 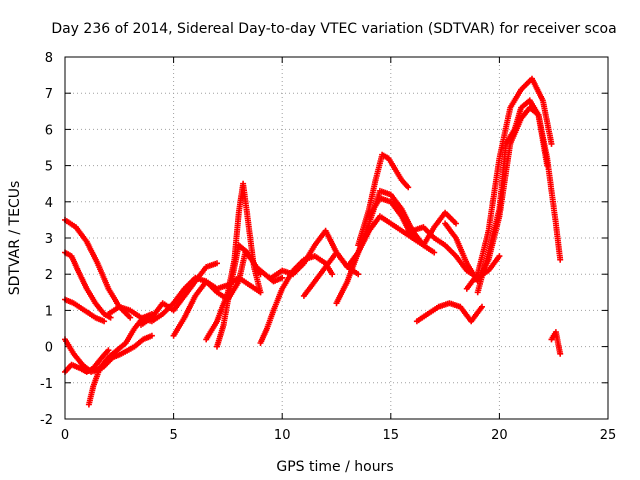 I want to click on y-tick-label: 0, so click(x=49, y=348).